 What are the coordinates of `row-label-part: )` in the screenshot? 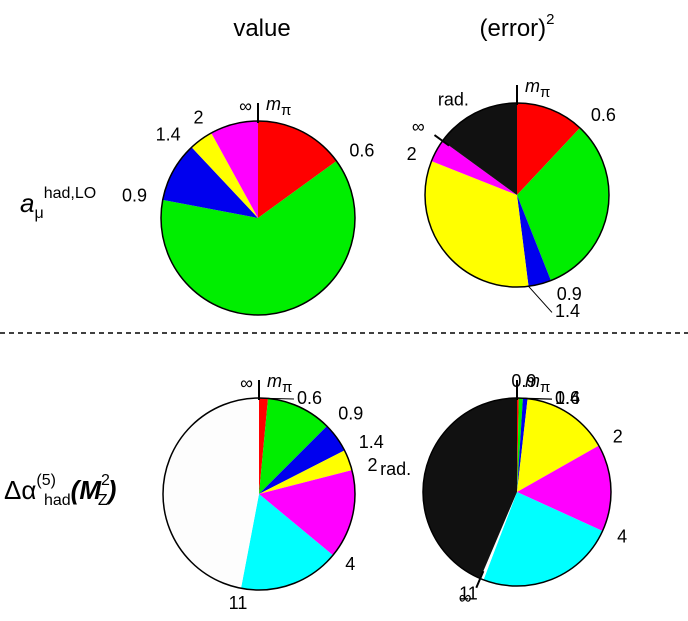 It's located at (111, 490).